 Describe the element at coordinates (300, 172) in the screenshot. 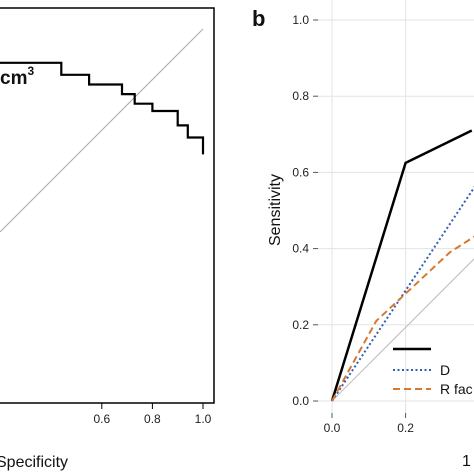

I see `panel-b-y-tick-label: 0.6` at that location.